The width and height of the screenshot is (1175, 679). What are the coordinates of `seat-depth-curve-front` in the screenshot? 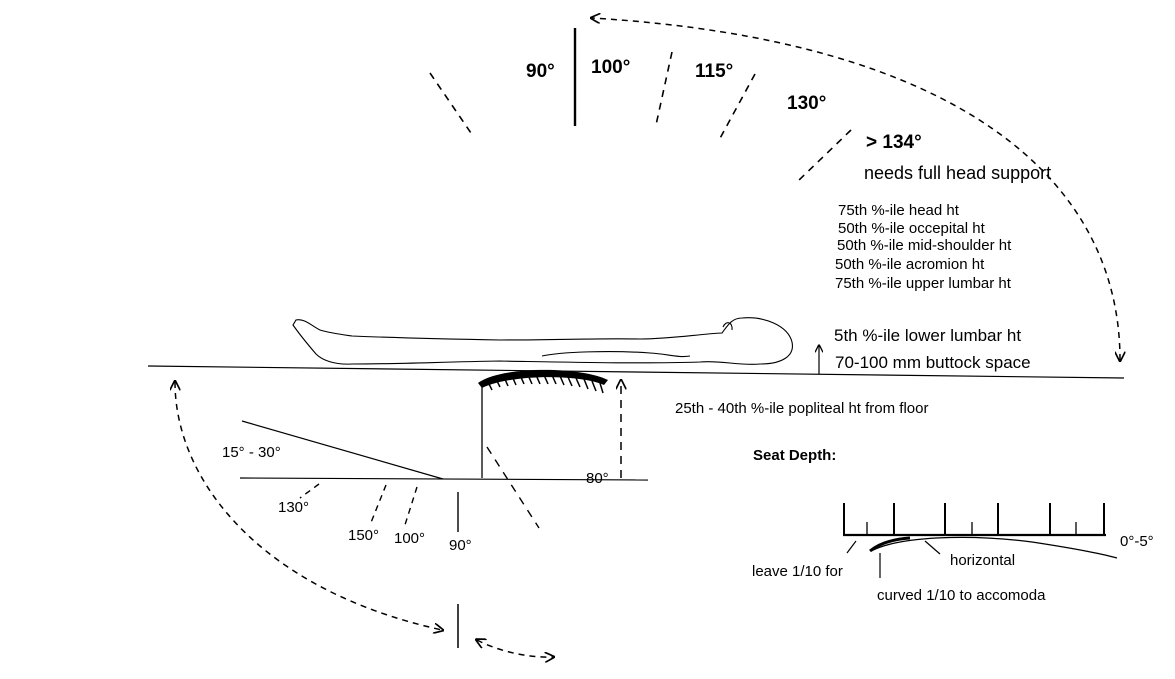 It's located at (890, 544).